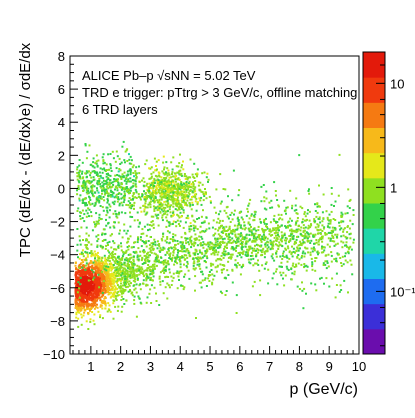  I want to click on x-tick-label: 8, so click(299, 366).